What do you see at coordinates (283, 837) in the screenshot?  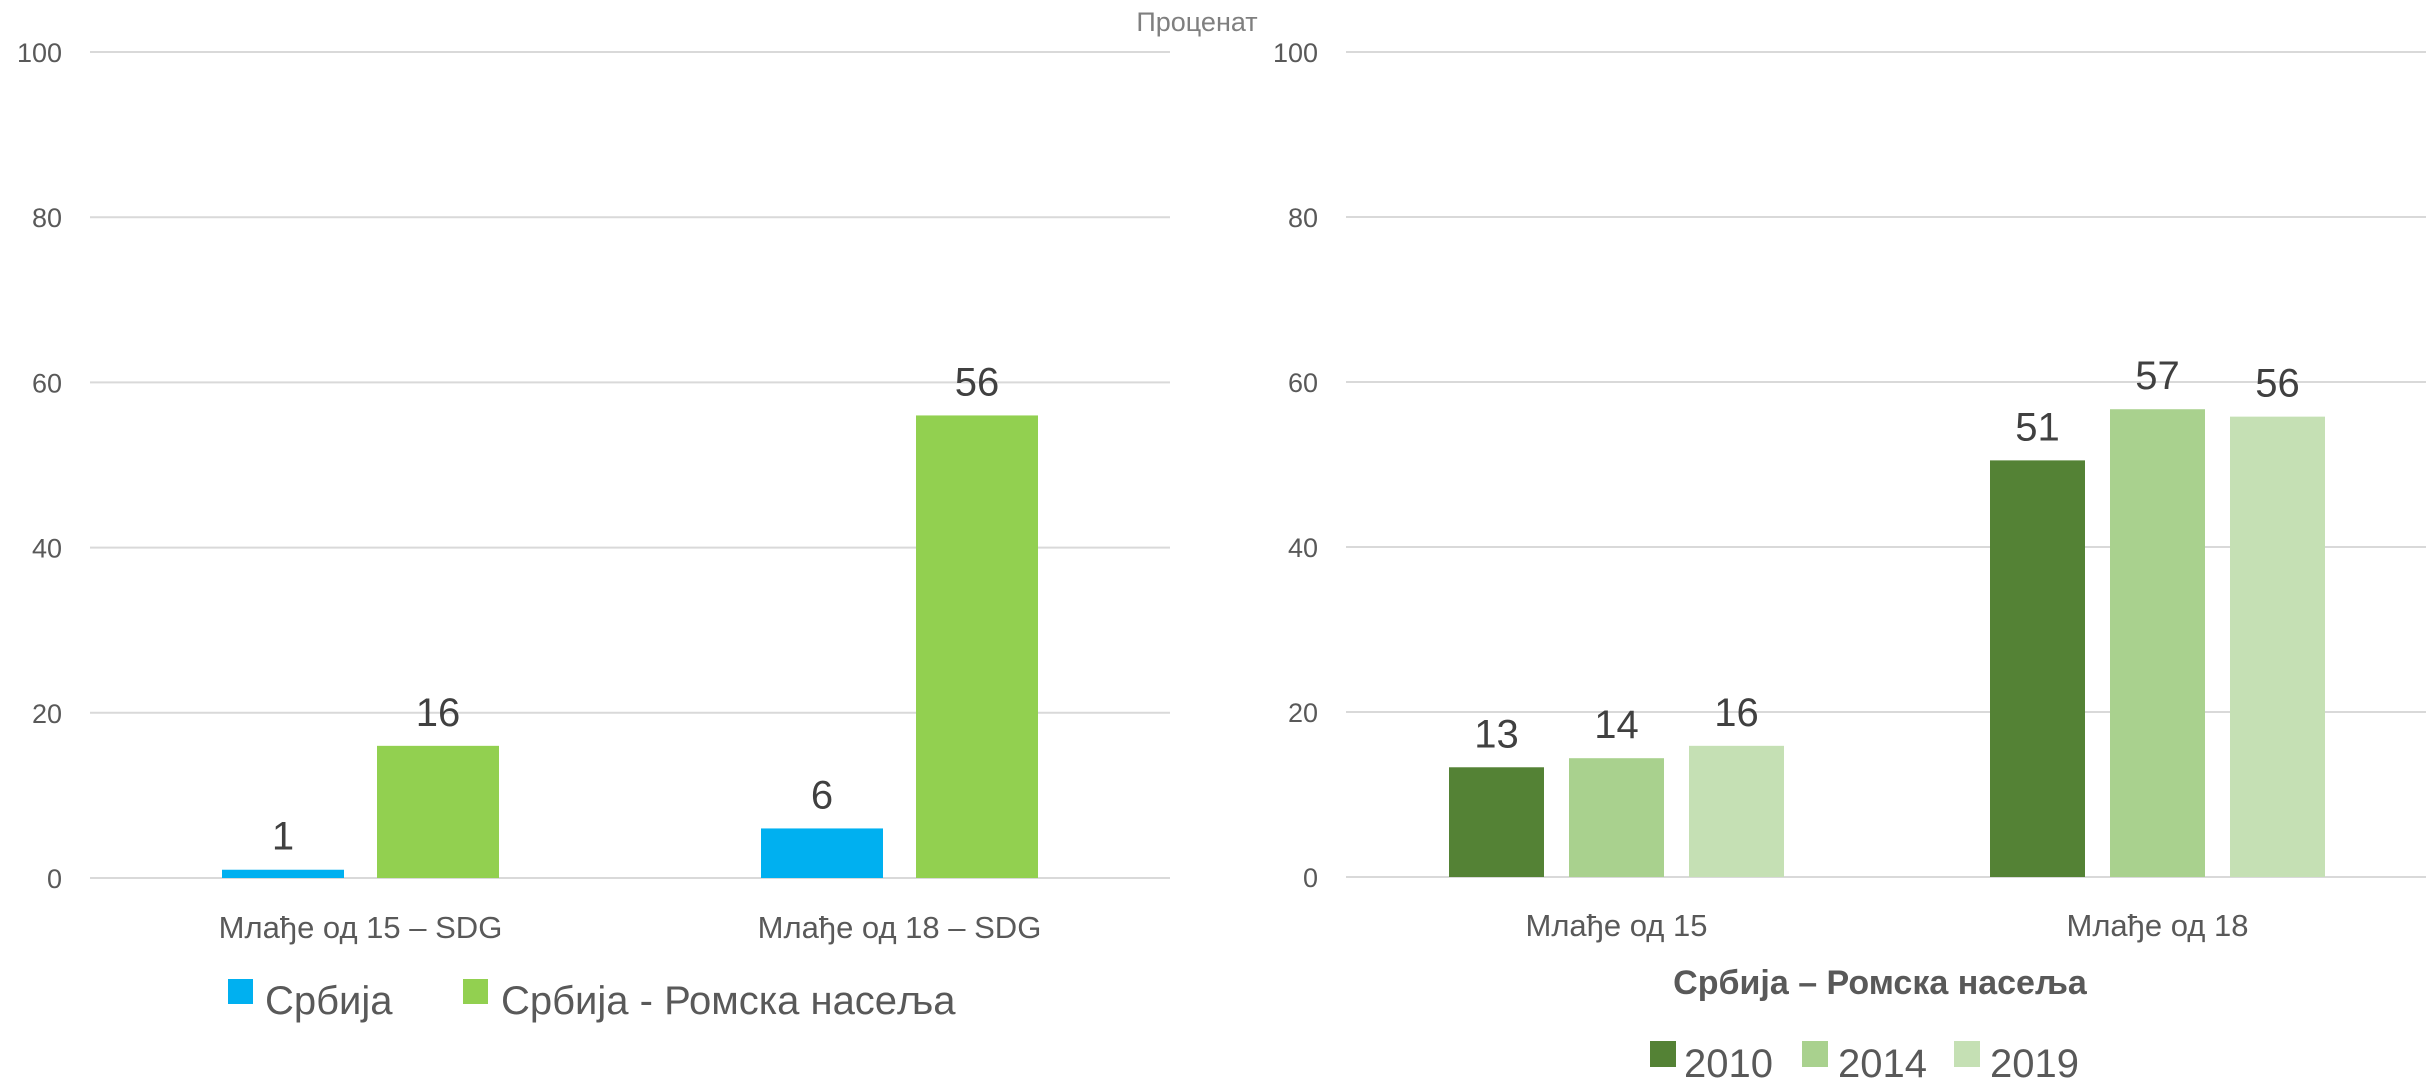 I see `data-label: 1` at bounding box center [283, 837].